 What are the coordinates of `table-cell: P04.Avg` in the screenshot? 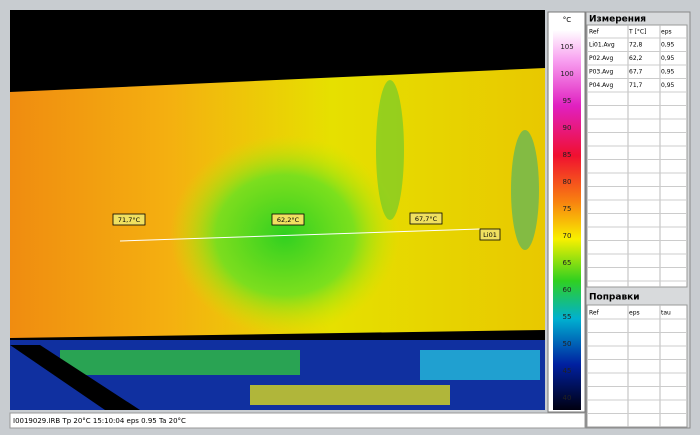 It's located at (601, 85).